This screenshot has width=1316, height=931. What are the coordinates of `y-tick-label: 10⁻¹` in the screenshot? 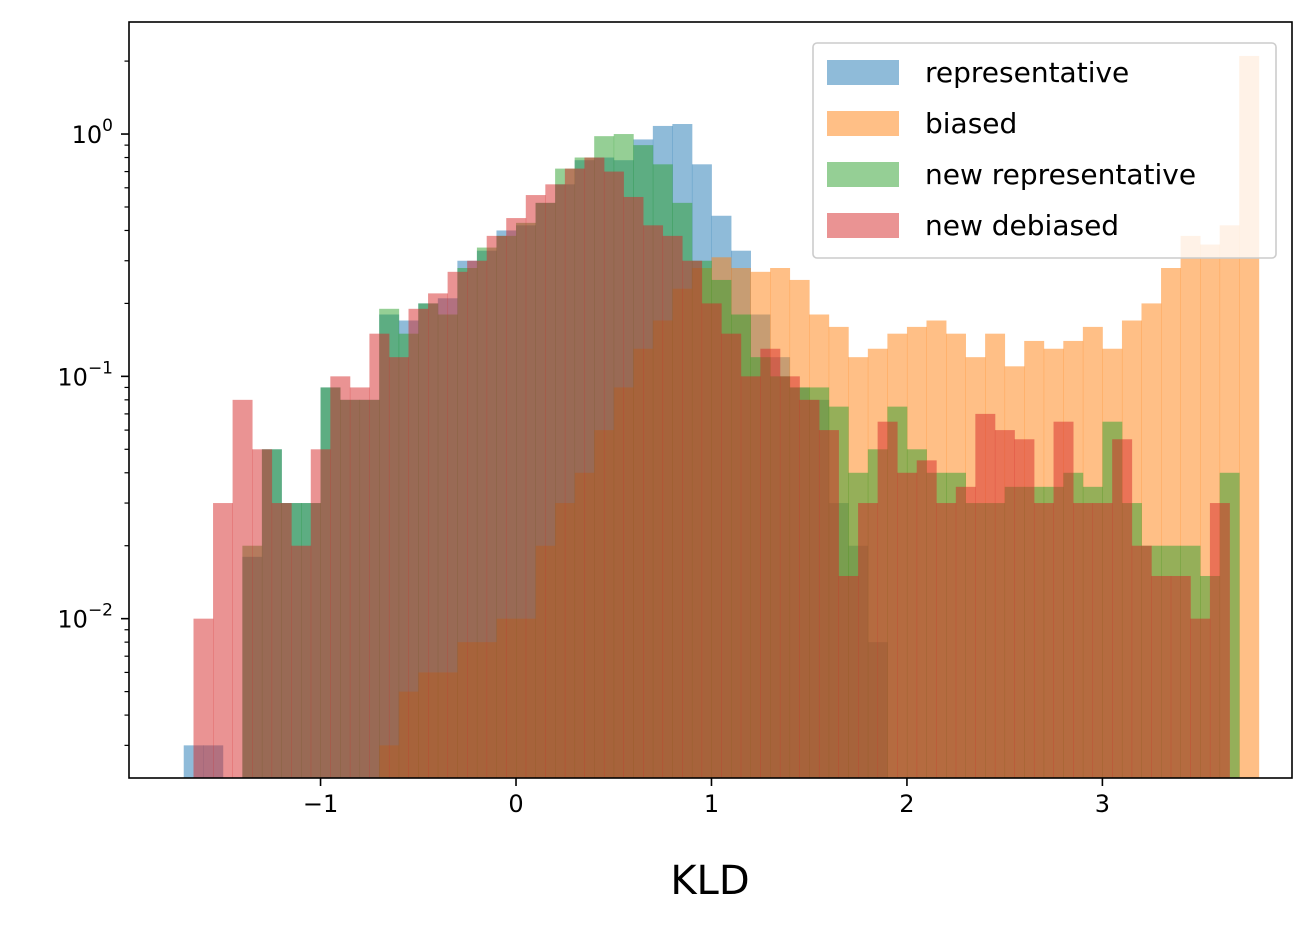 It's located at (85, 374).